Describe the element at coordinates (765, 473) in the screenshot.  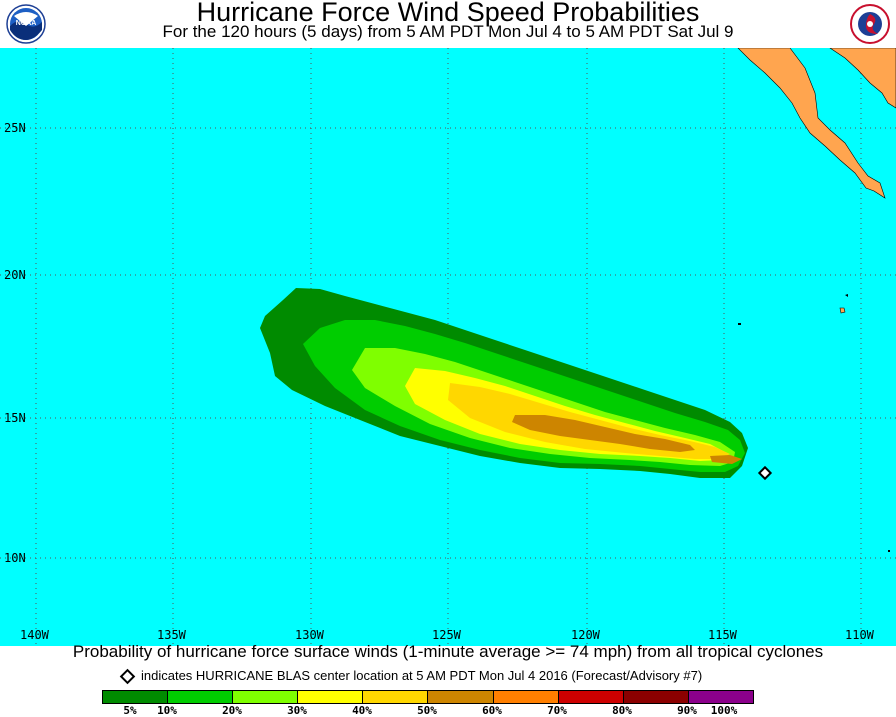
I see `storm-center-marker` at that location.